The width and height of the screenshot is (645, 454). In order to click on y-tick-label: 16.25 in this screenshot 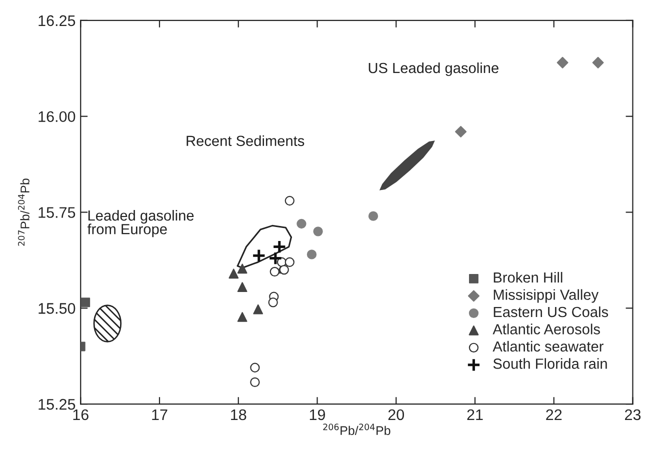, I will do `click(57, 20)`.